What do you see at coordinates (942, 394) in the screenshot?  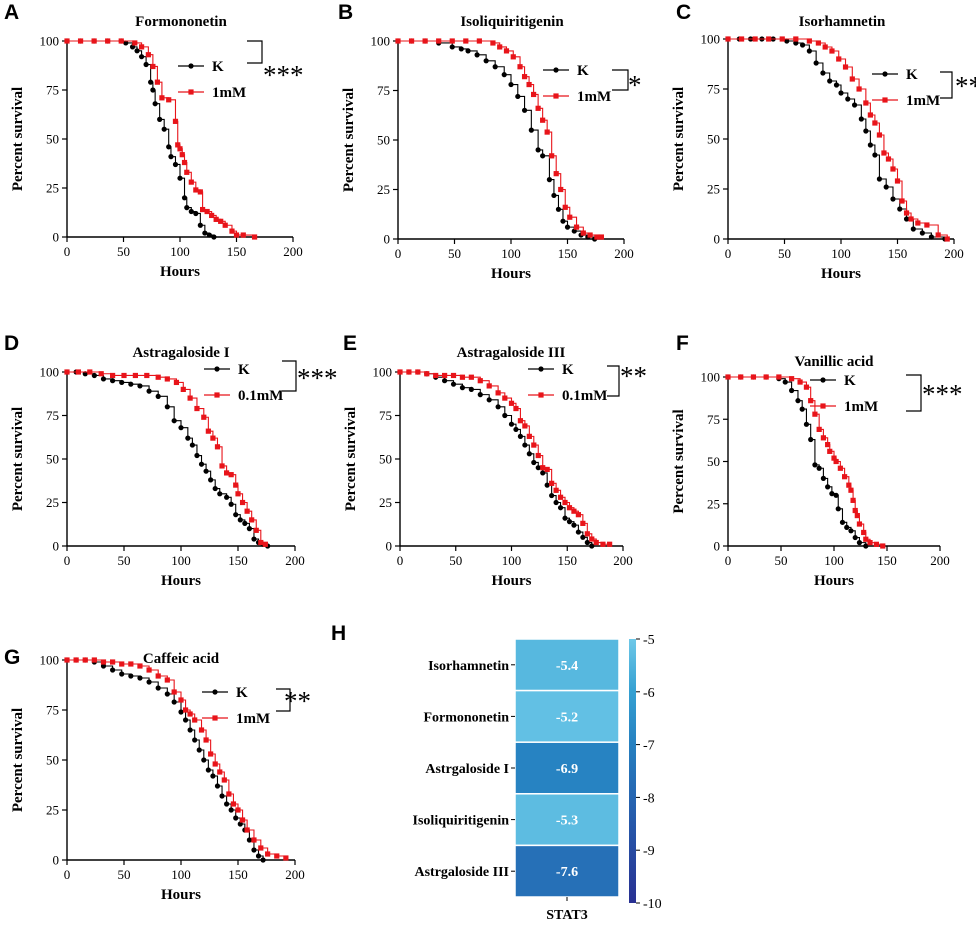 I see `panel-f-significance: ***` at bounding box center [942, 394].